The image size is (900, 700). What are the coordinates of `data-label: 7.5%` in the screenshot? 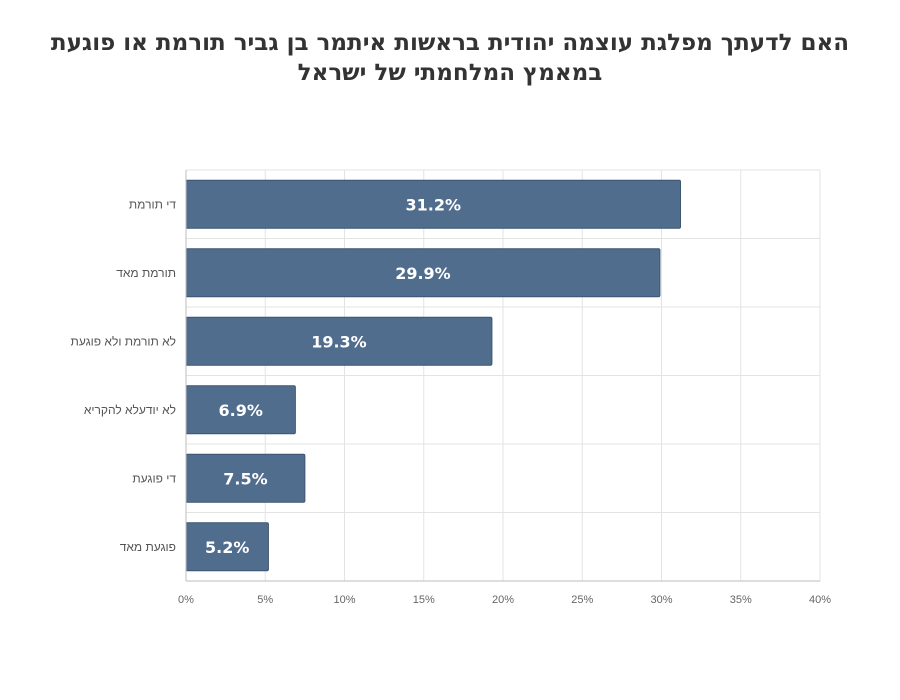 It's located at (245, 478).